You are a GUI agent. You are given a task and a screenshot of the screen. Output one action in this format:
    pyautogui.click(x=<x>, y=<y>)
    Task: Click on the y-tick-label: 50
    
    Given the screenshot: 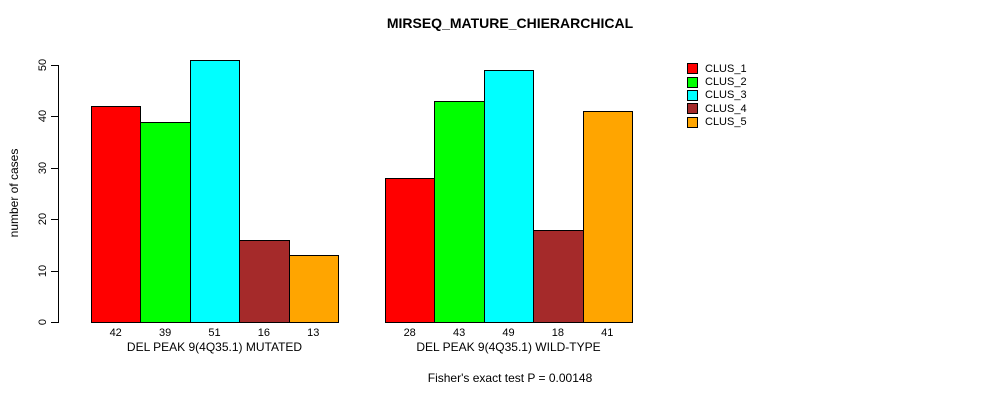 What is the action you would take?
    pyautogui.click(x=43, y=65)
    